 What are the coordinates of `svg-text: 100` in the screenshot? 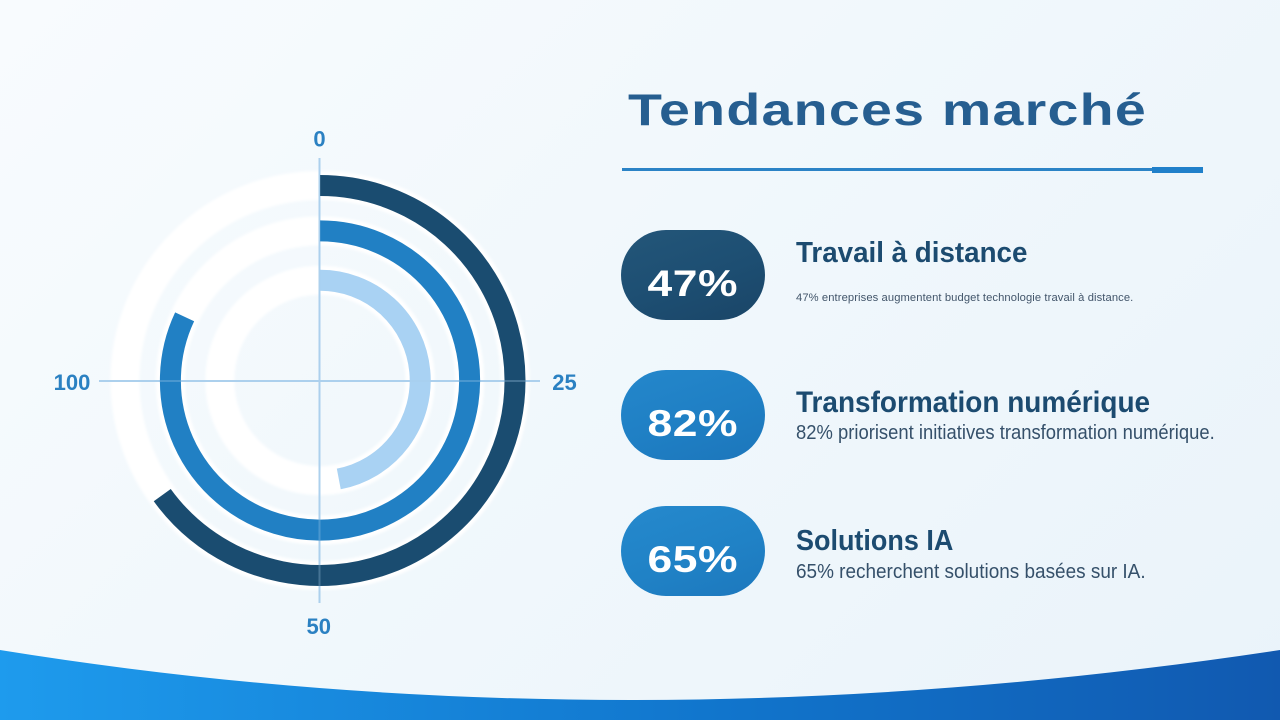 It's located at (72, 382).